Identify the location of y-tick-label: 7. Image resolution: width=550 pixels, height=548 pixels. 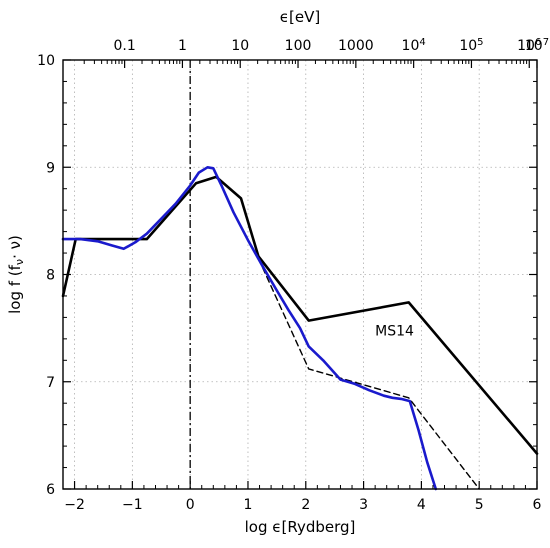
(50, 383).